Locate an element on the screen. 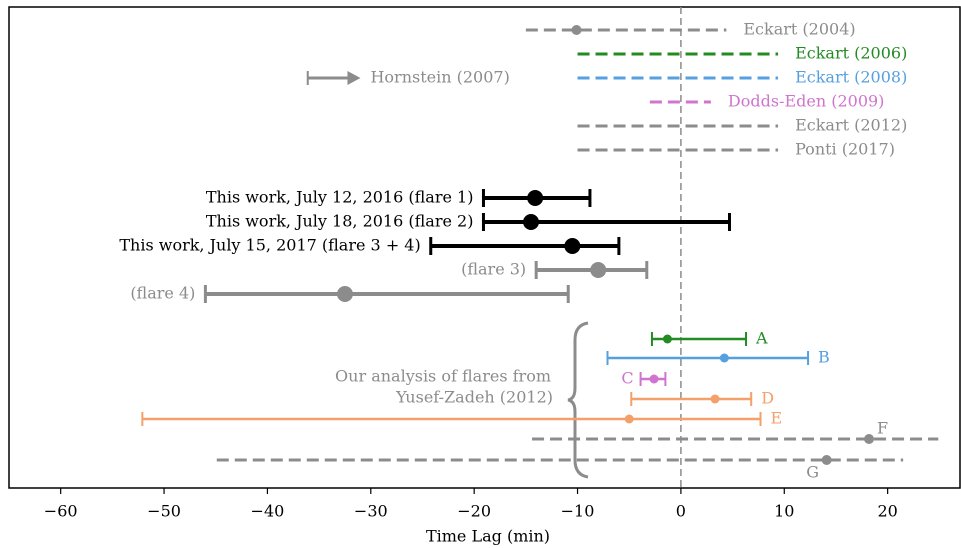  series-label: This work, July 18, 2016 (flare 2) is located at coordinates (340, 221).